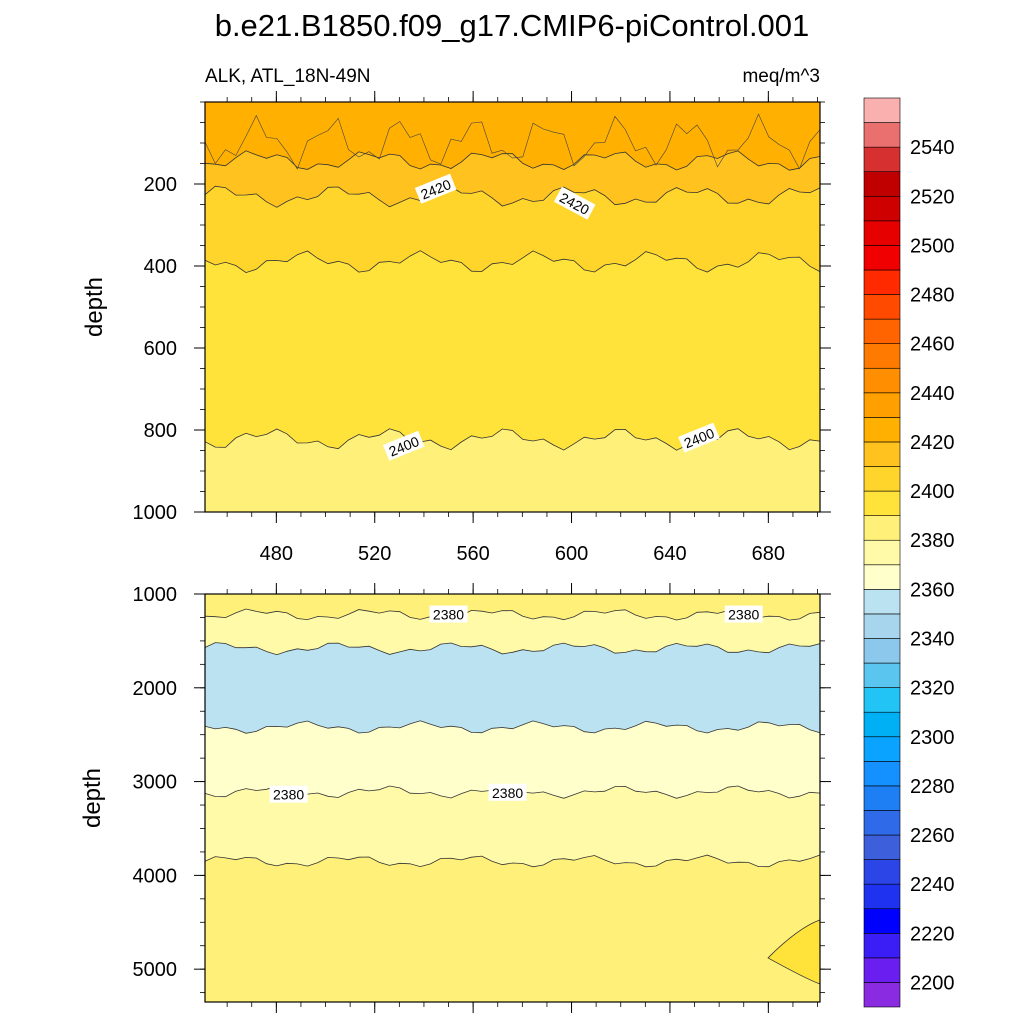 The width and height of the screenshot is (1024, 1024). I want to click on colorbar-tick-label: 2520, so click(932, 197).